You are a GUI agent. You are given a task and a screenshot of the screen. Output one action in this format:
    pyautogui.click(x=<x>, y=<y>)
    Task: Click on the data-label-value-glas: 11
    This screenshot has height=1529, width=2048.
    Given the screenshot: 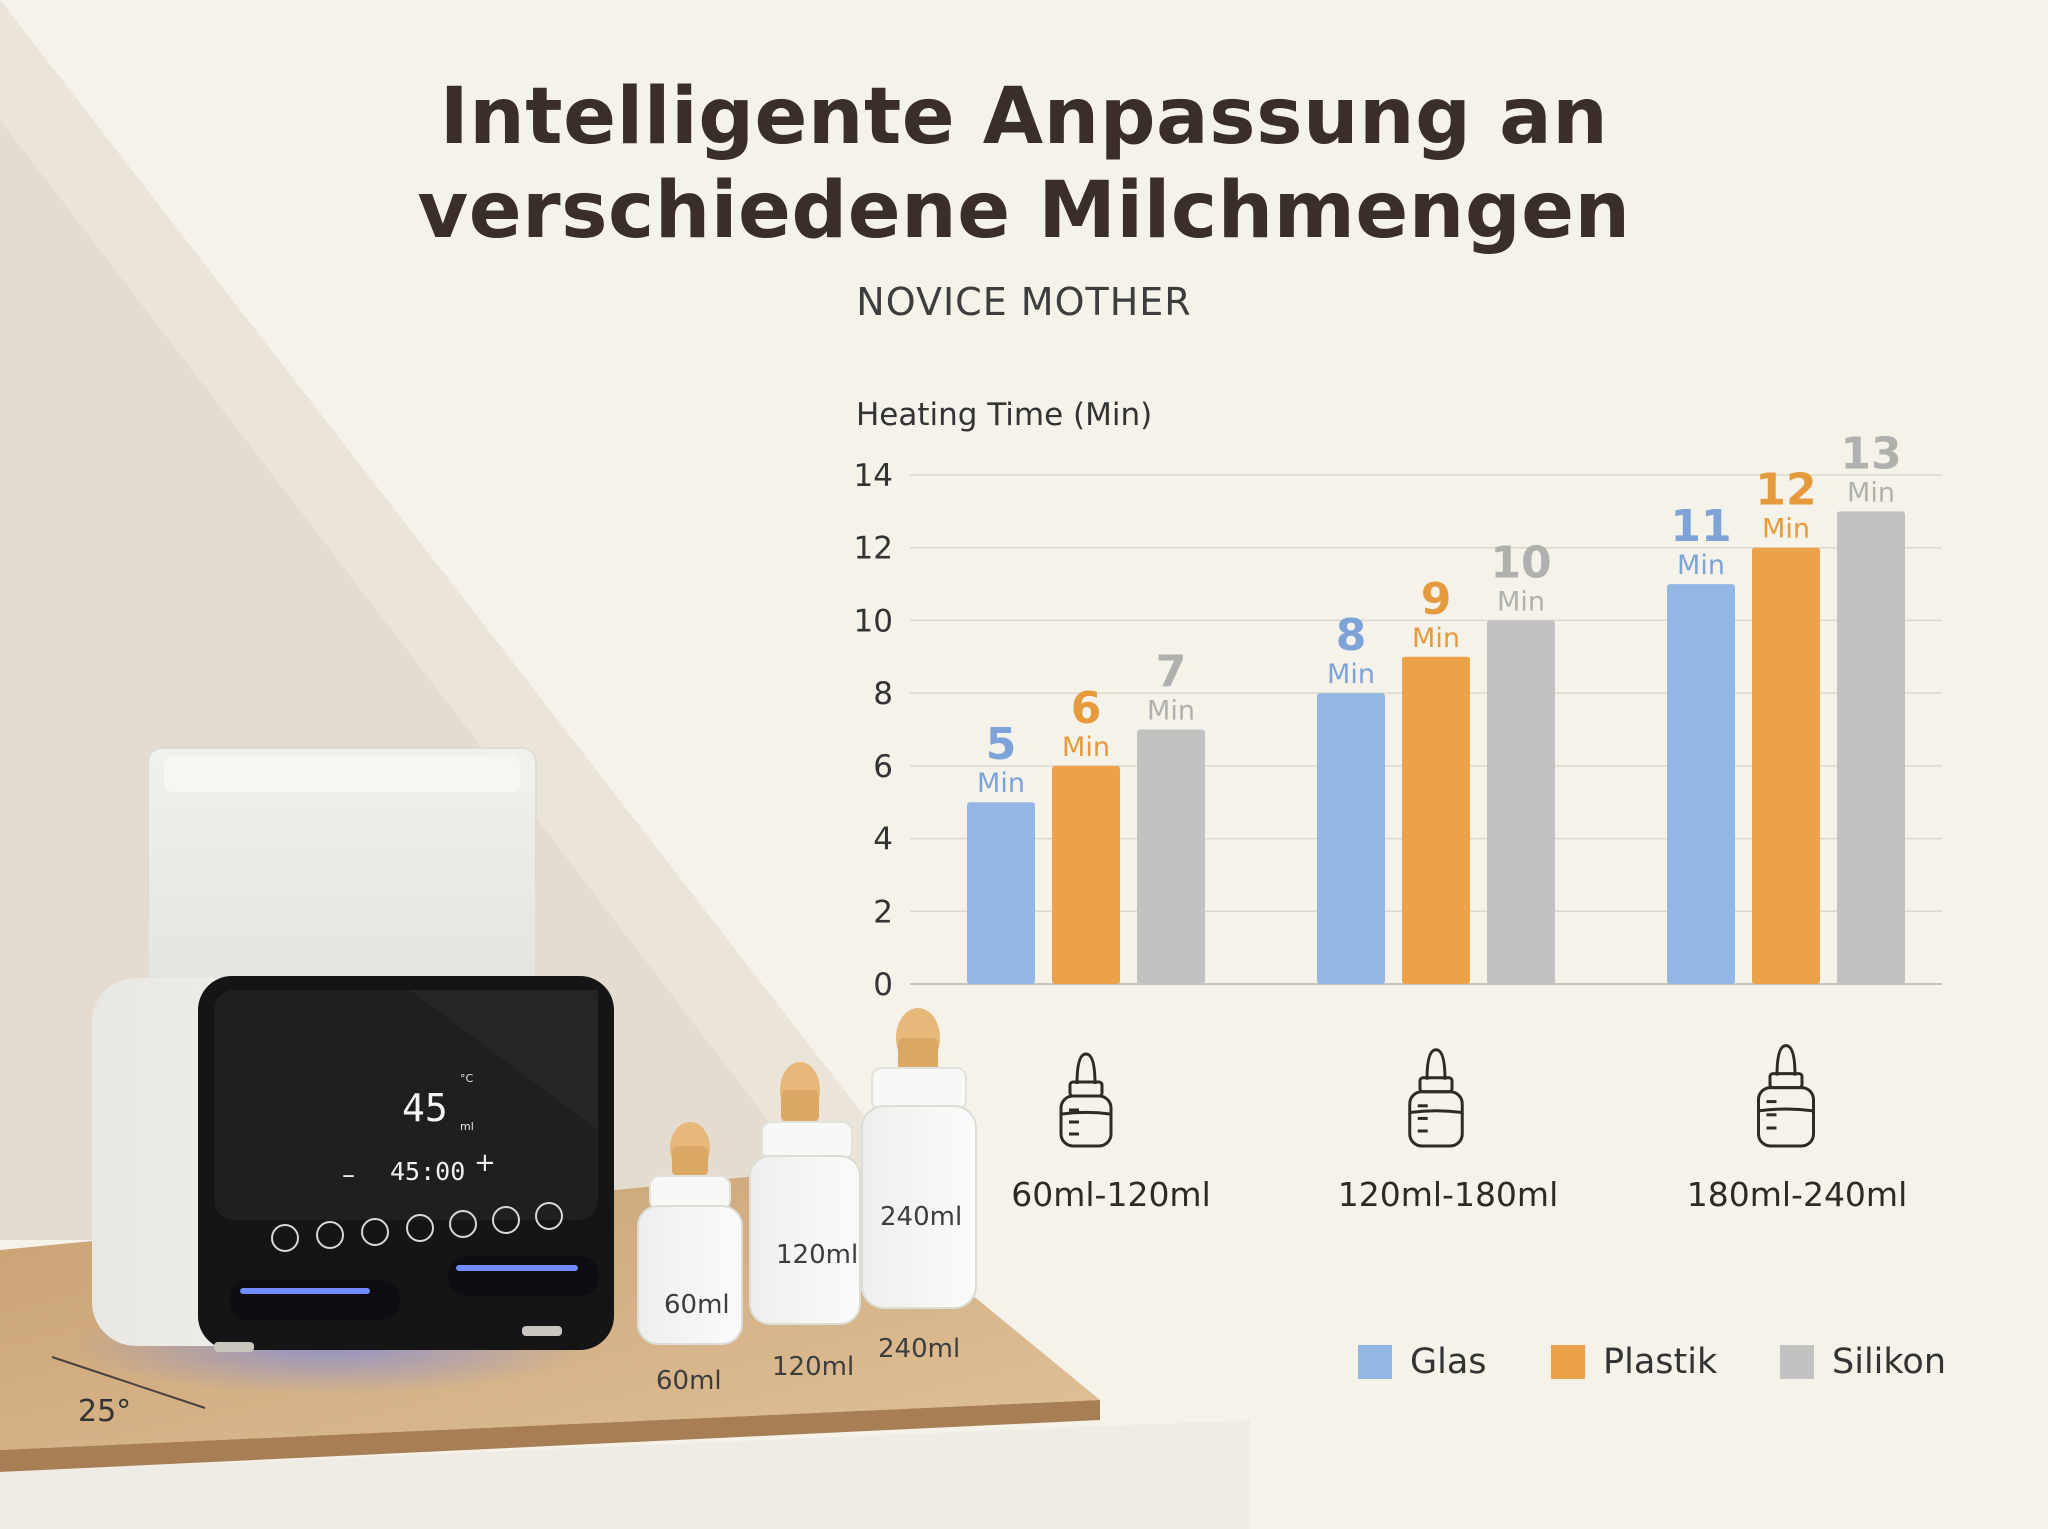 What is the action you would take?
    pyautogui.click(x=1700, y=526)
    